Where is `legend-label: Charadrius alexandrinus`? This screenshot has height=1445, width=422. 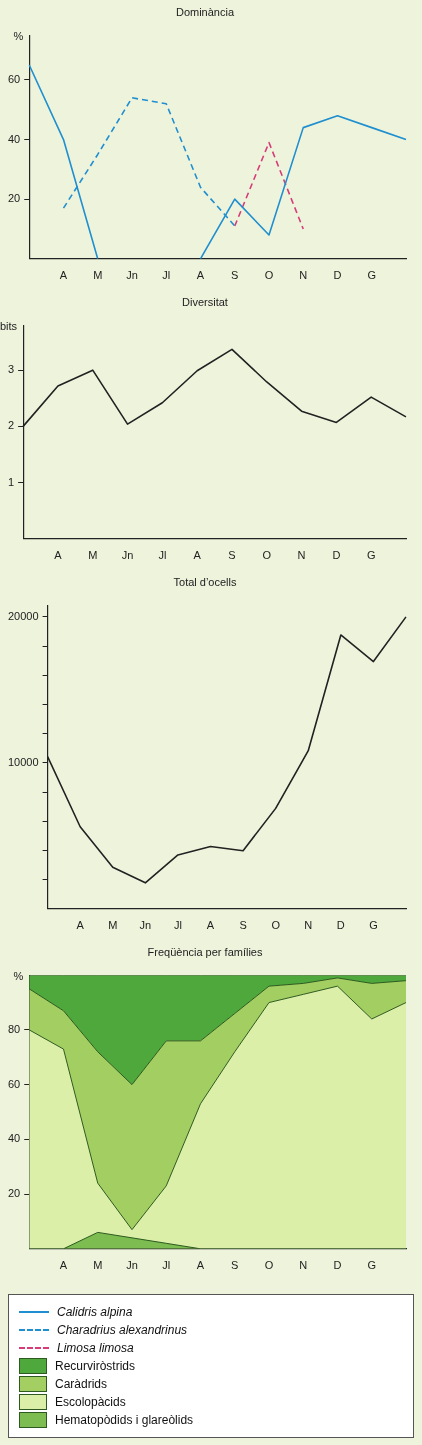
legend-label: Charadrius alexandrinus is located at coordinates (122, 1330).